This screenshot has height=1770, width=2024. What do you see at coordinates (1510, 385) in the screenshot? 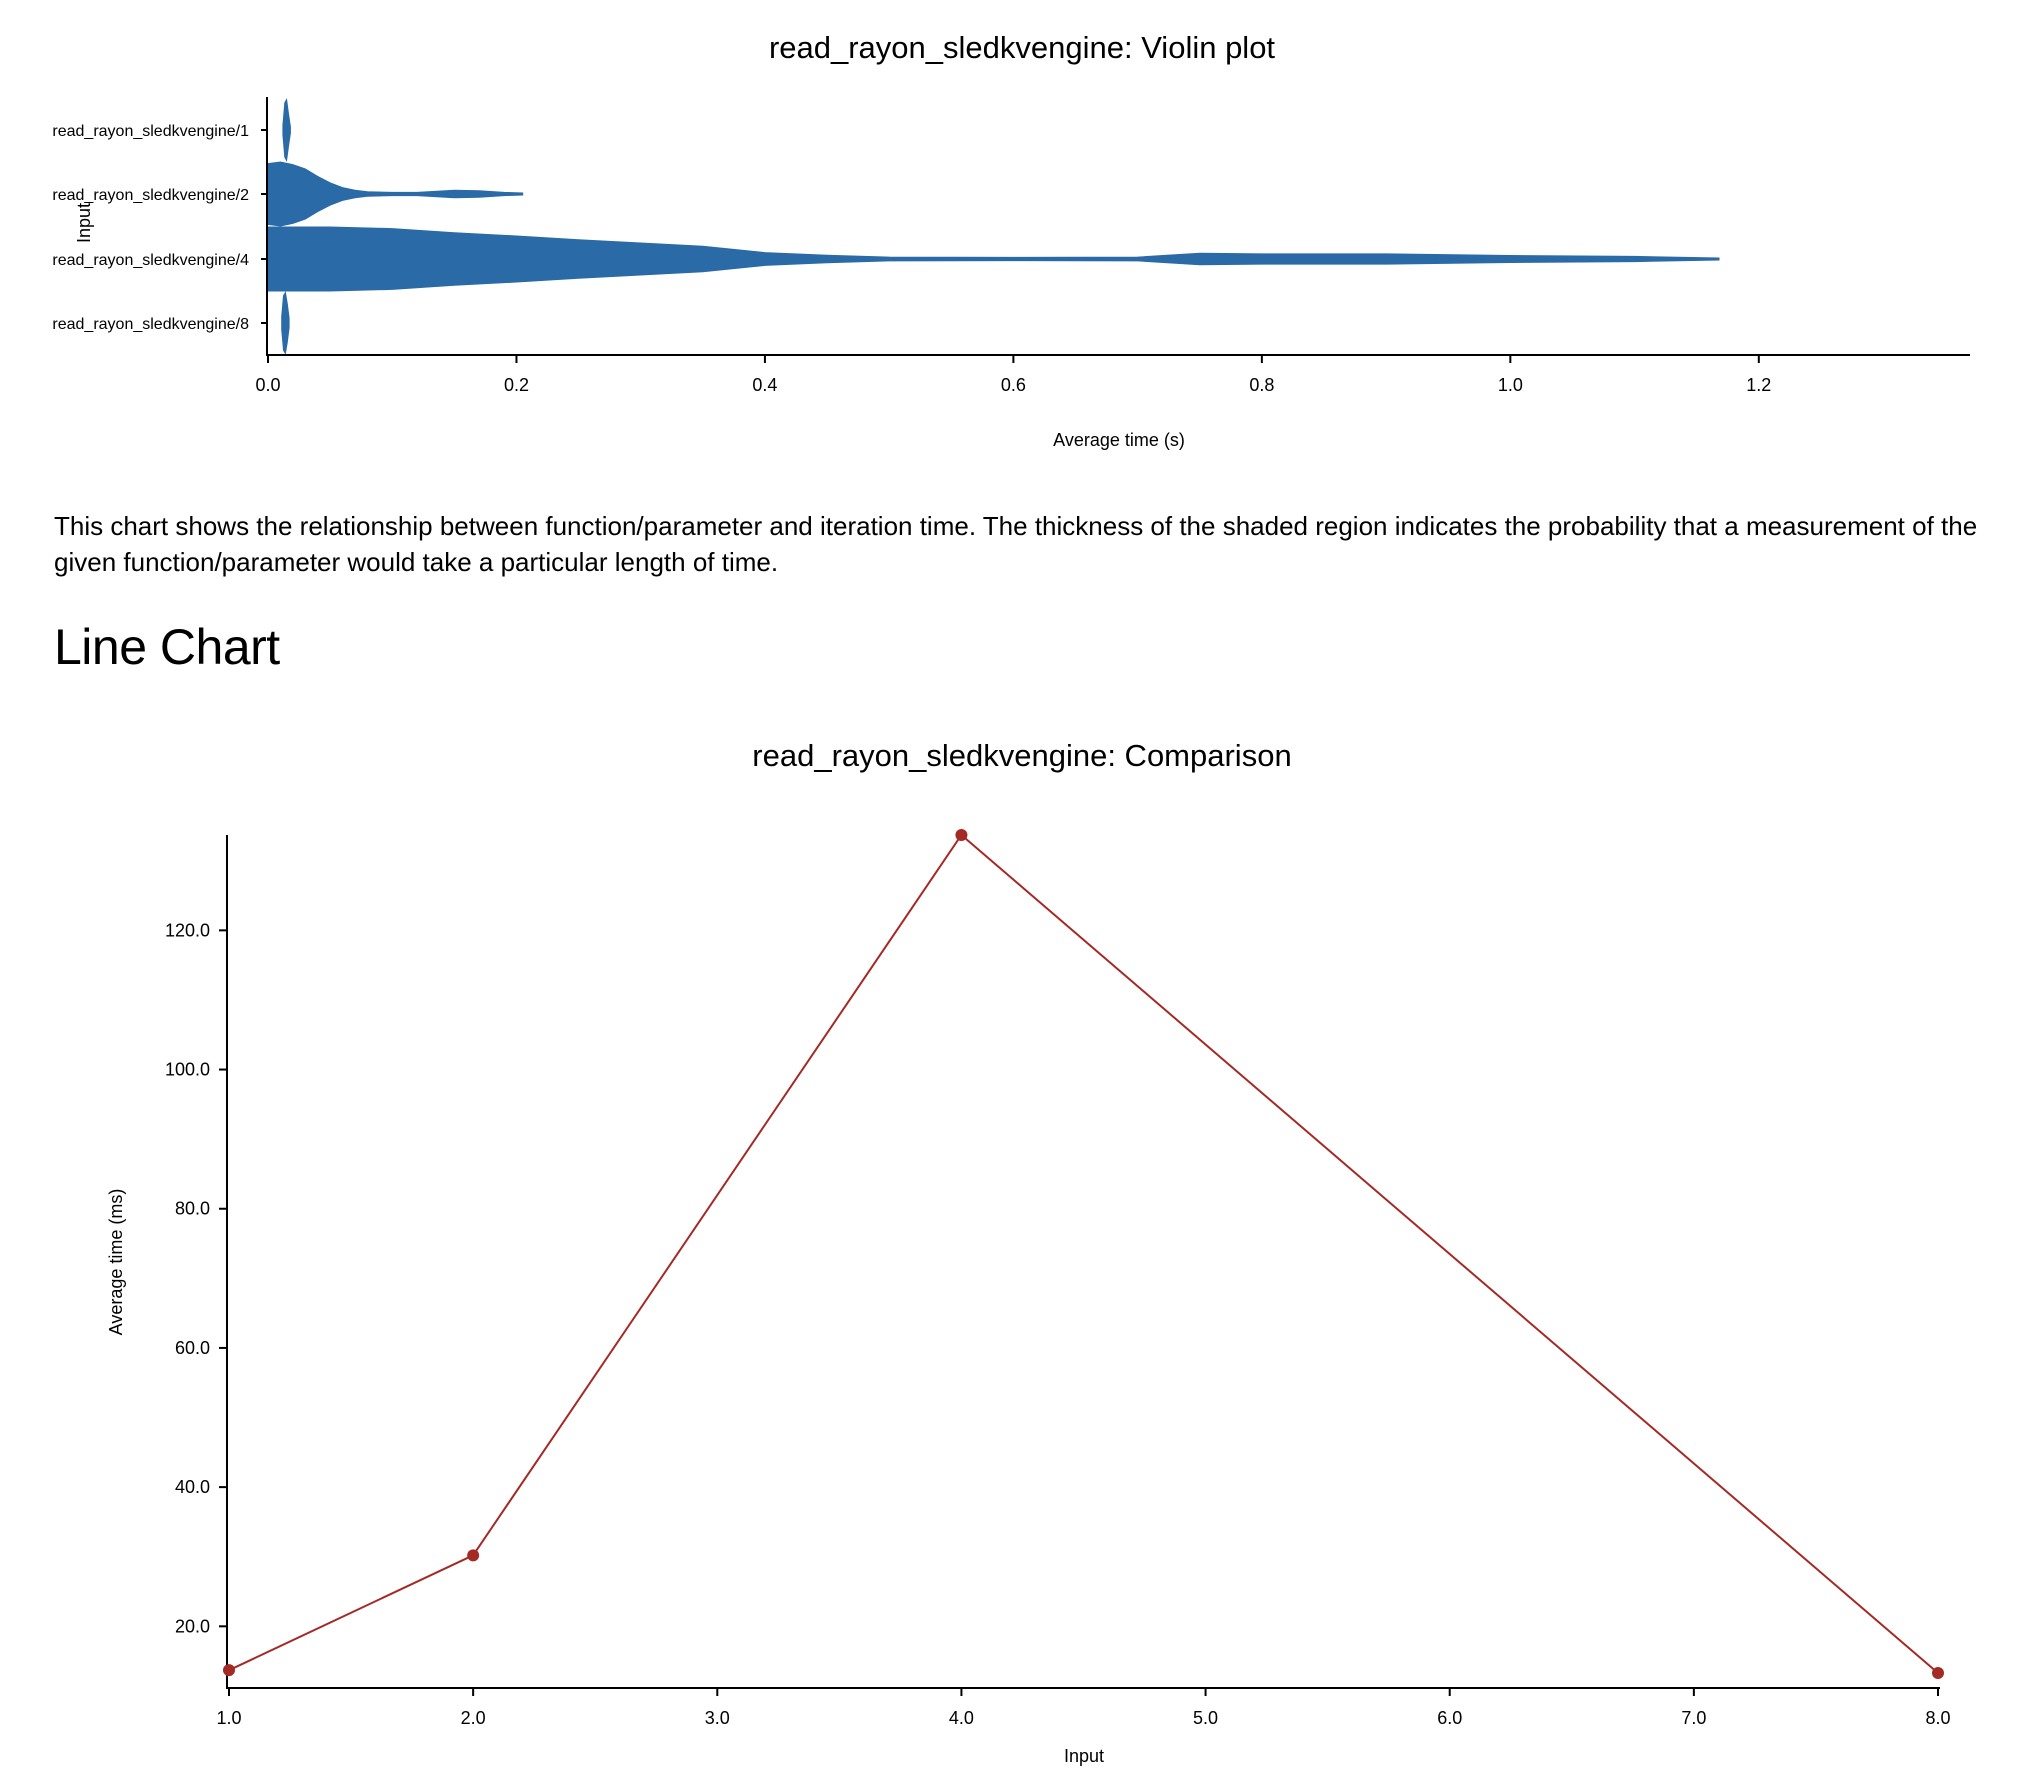
I see `violin-x-tick-label: 1.0` at bounding box center [1510, 385].